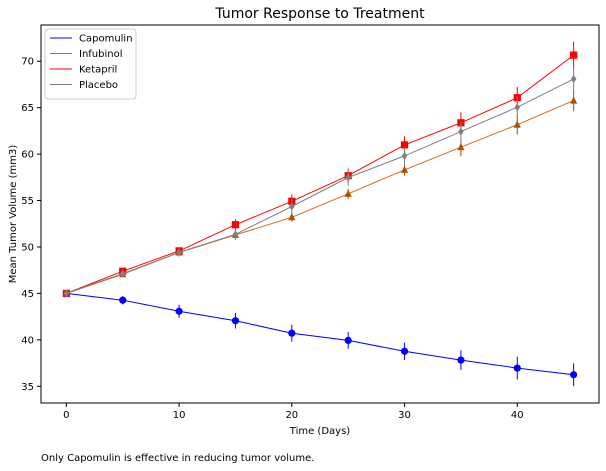  I want to click on x-tick-label: 0, so click(66, 415).